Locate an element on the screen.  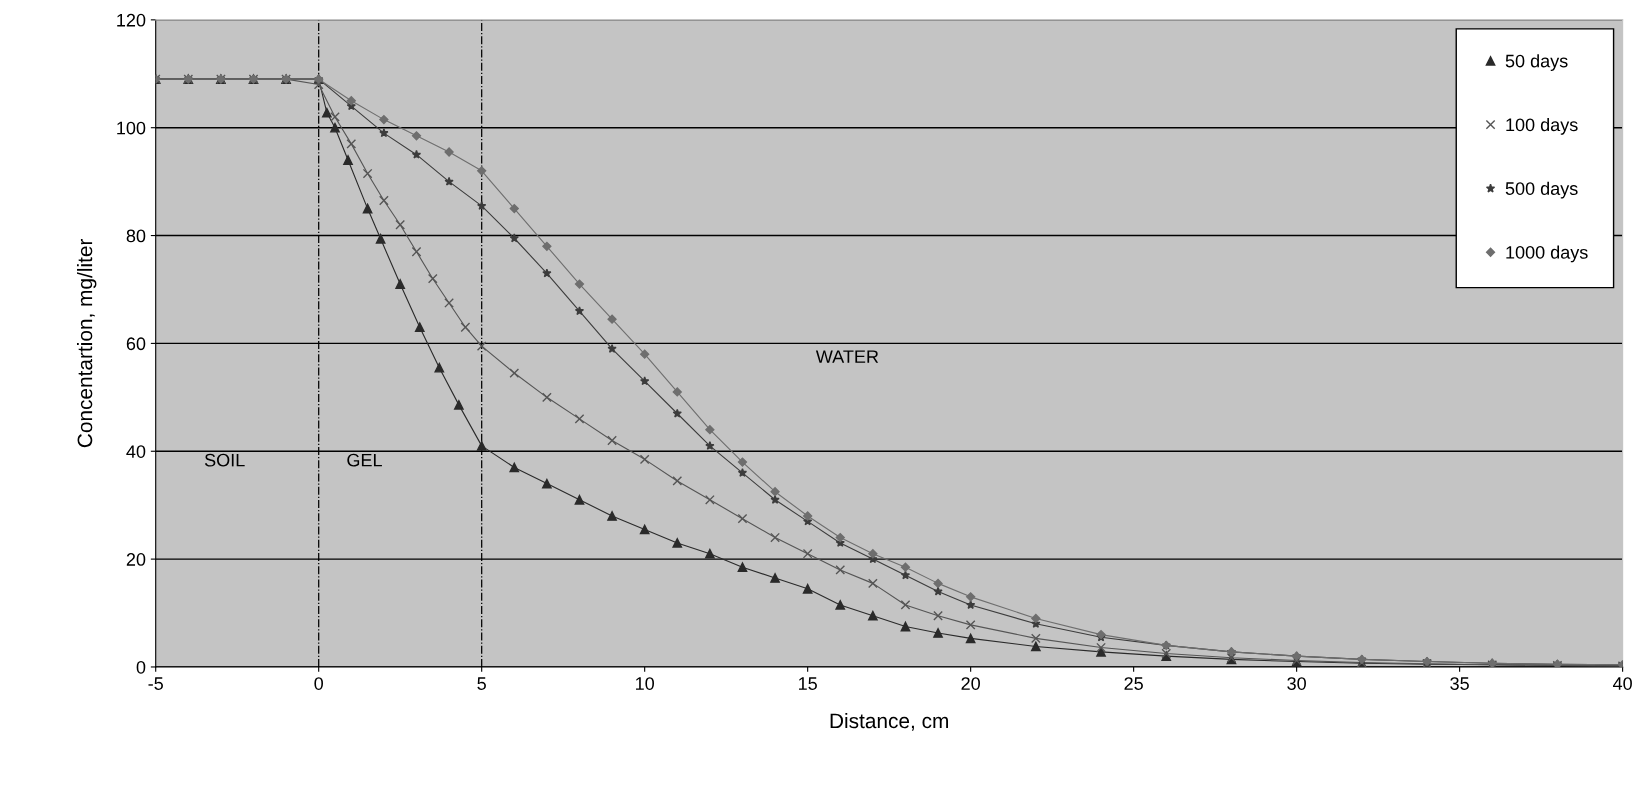
x-tick-label: 0 is located at coordinates (319, 683).